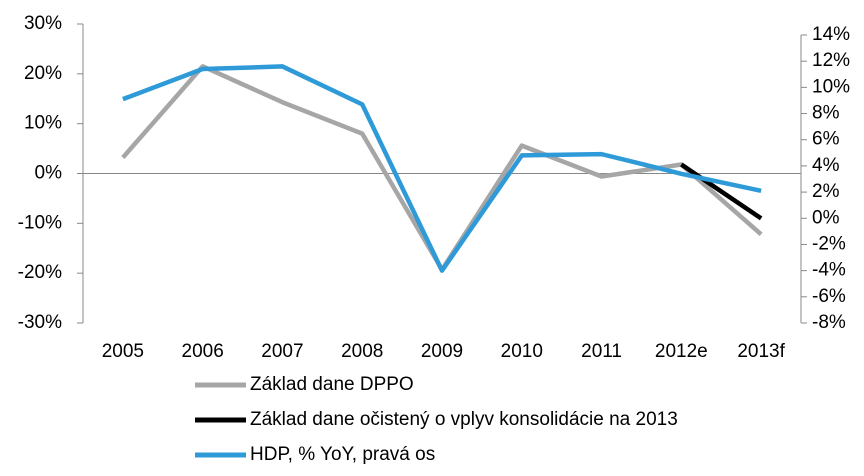 Image resolution: width=864 pixels, height=476 pixels. What do you see at coordinates (831, 86) in the screenshot?
I see `y2-tick-label: 10%` at bounding box center [831, 86].